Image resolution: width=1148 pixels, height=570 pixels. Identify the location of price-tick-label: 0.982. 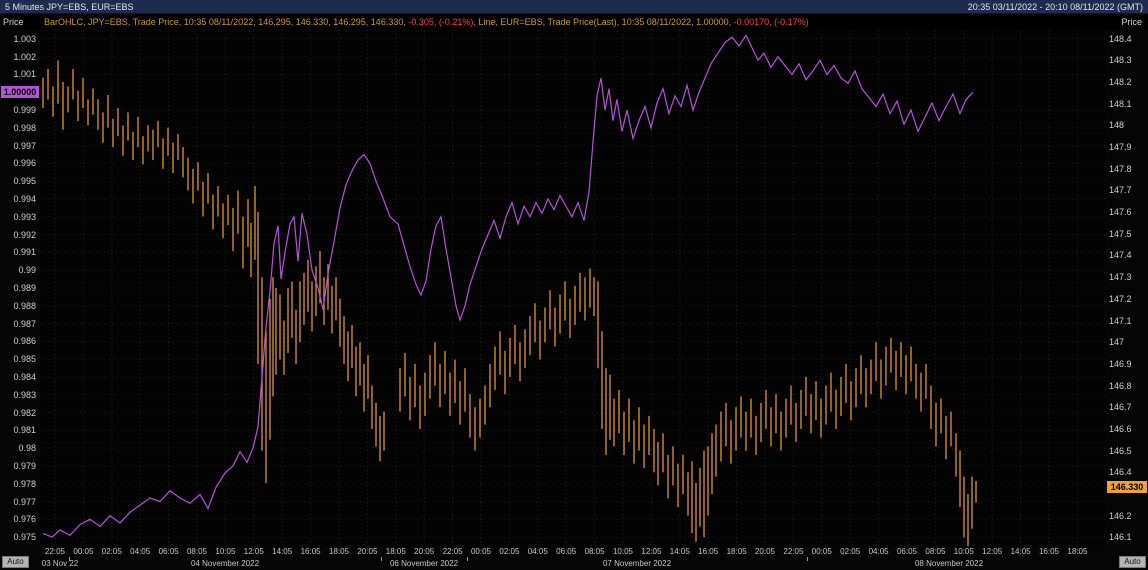
(24, 412).